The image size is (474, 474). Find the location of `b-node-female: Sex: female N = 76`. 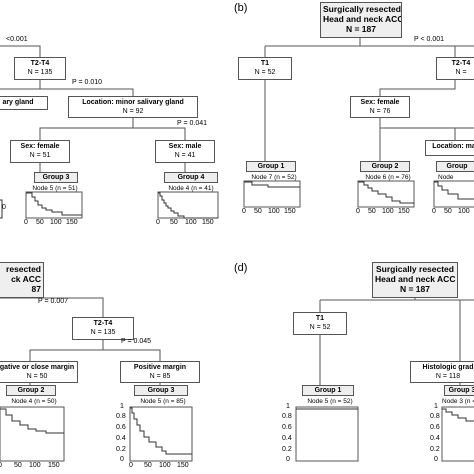

b-node-female: Sex: female N = 76 is located at coordinates (380, 107).